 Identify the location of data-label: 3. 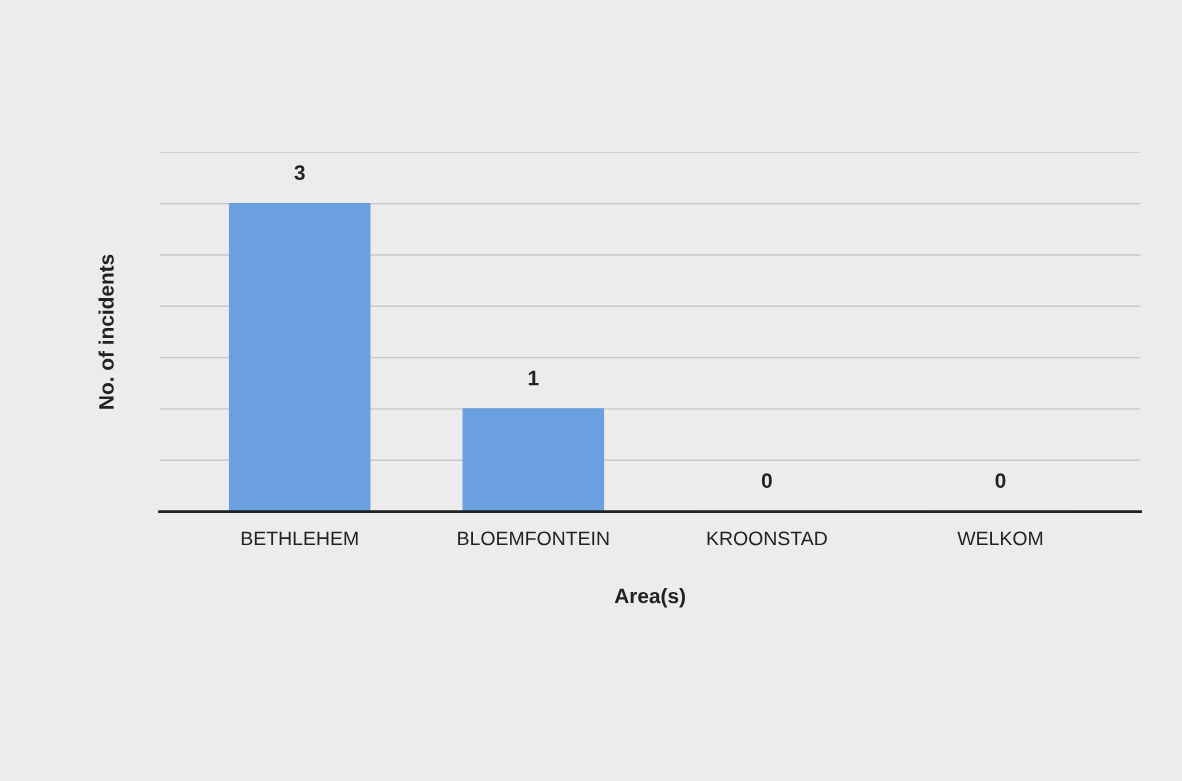
(299, 173).